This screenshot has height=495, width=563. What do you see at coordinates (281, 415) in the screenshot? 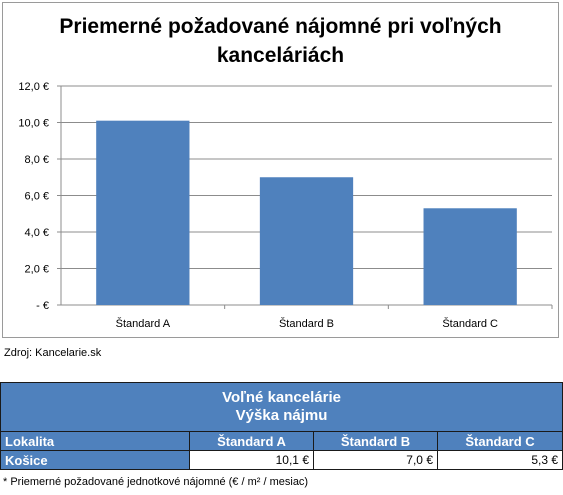
I see `table-title-line2: Výška nájmu` at bounding box center [281, 415].